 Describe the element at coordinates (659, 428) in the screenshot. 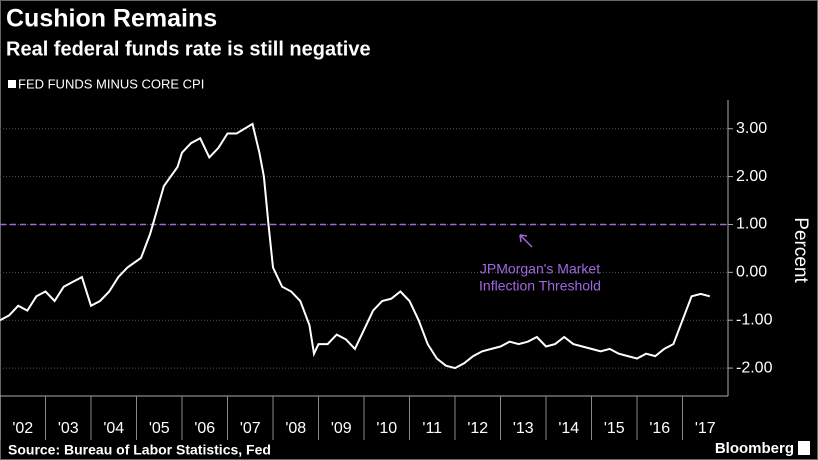

I see `x-tick-label: '16` at that location.